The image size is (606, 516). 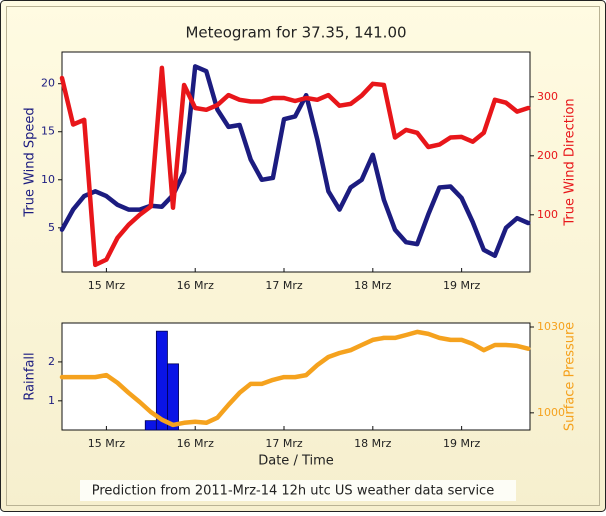 I want to click on y2-tick-label: 1030, so click(x=551, y=326).